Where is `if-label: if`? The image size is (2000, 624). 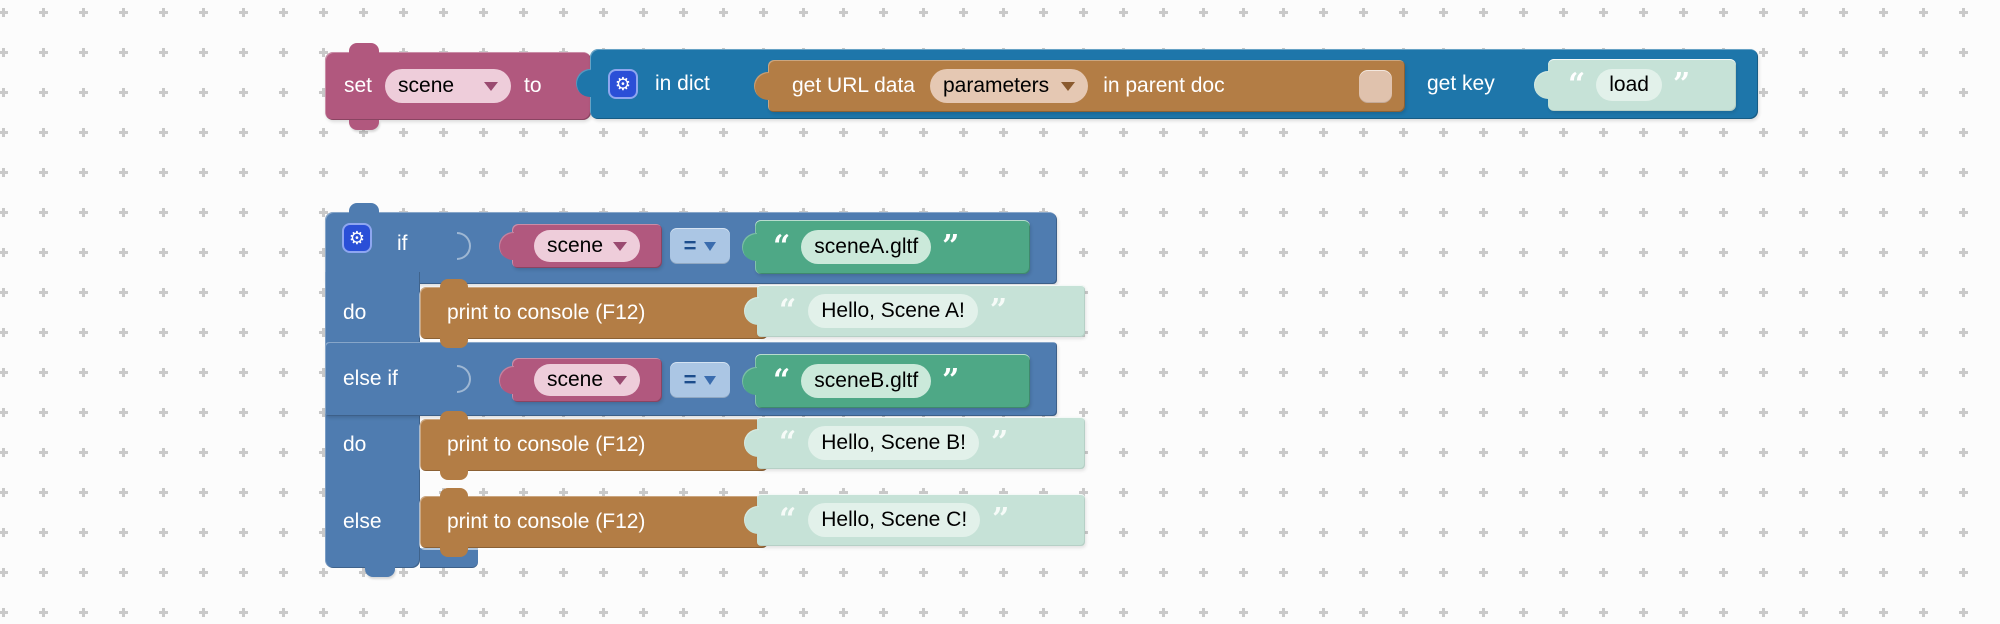 if-label: if is located at coordinates (402, 243).